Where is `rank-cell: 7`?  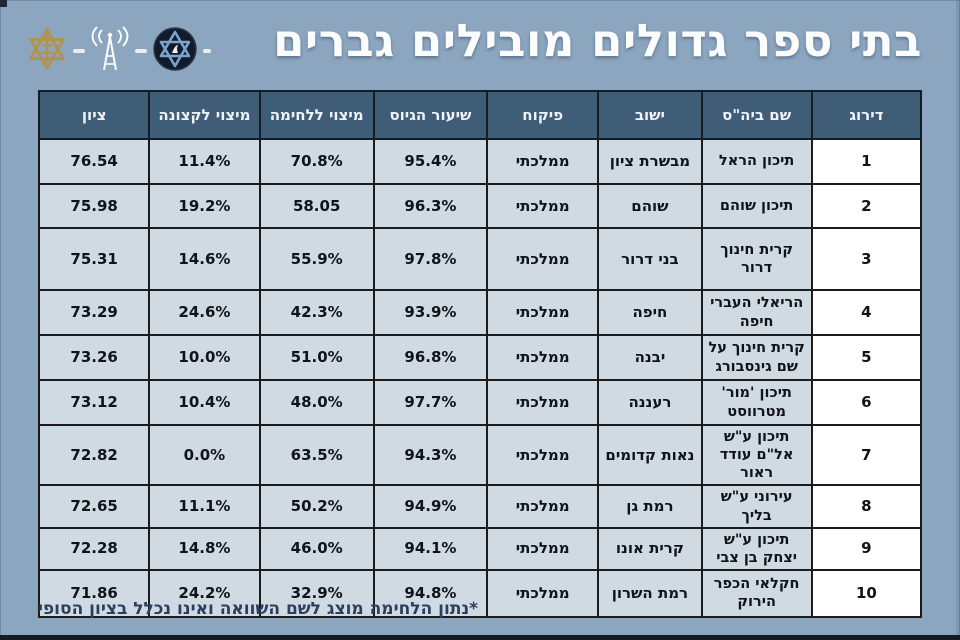
rank-cell: 7 is located at coordinates (866, 455).